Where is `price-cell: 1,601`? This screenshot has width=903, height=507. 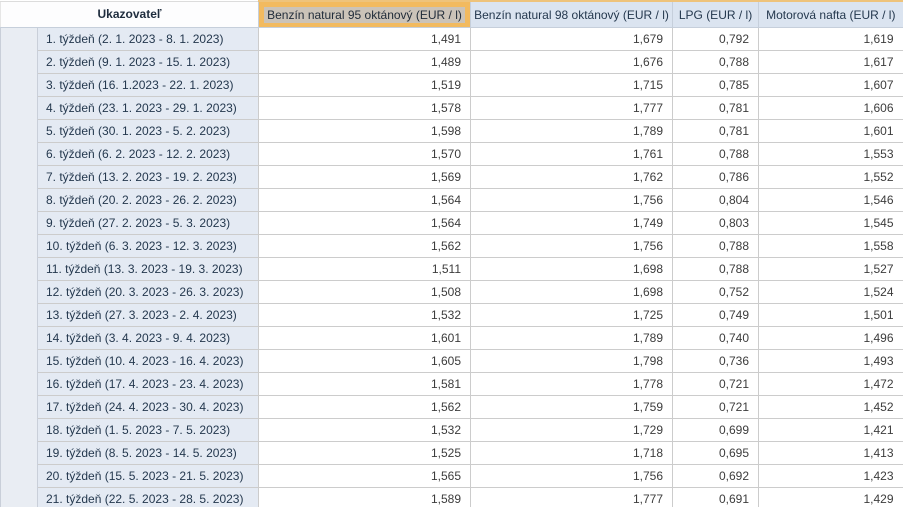 price-cell: 1,601 is located at coordinates (365, 338).